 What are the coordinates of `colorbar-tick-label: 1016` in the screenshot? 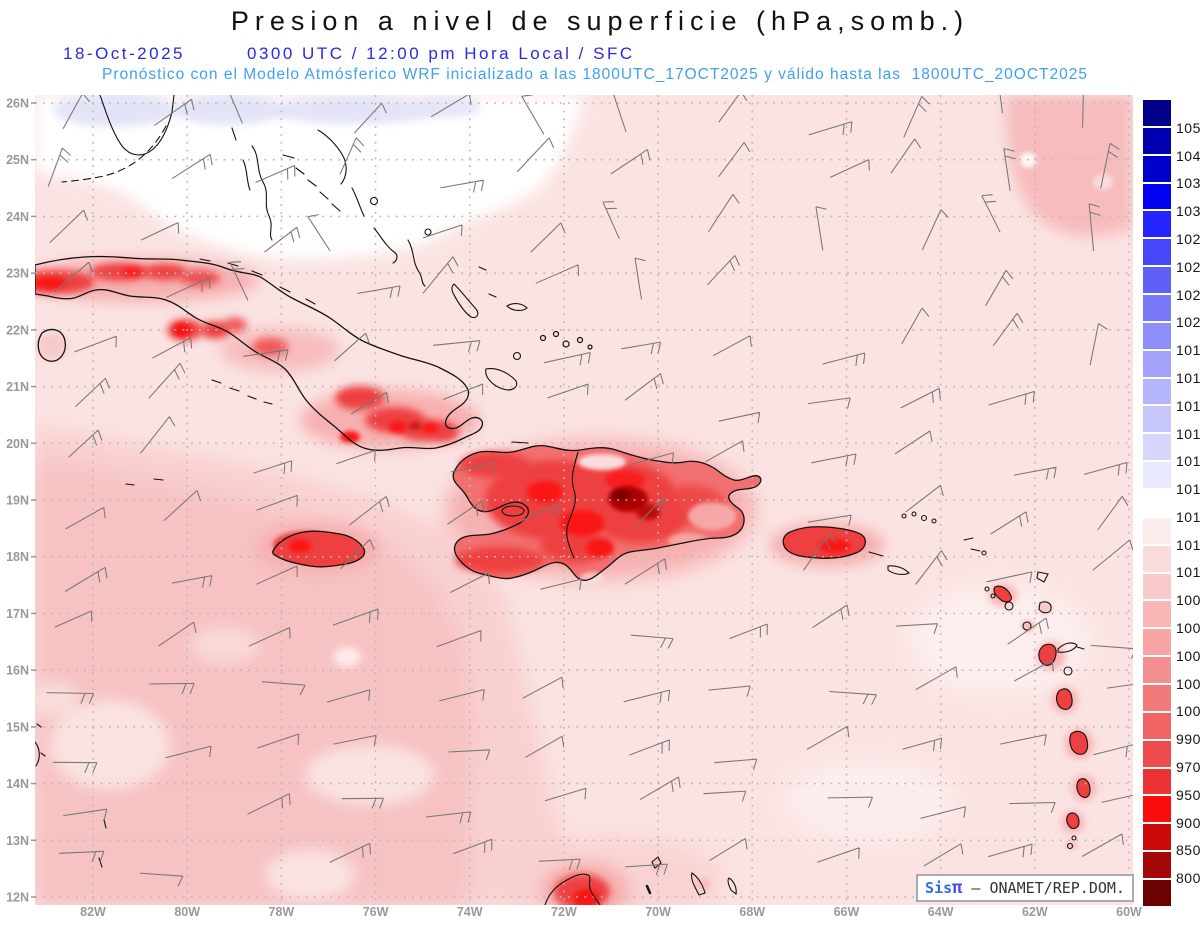 It's located at (1188, 433).